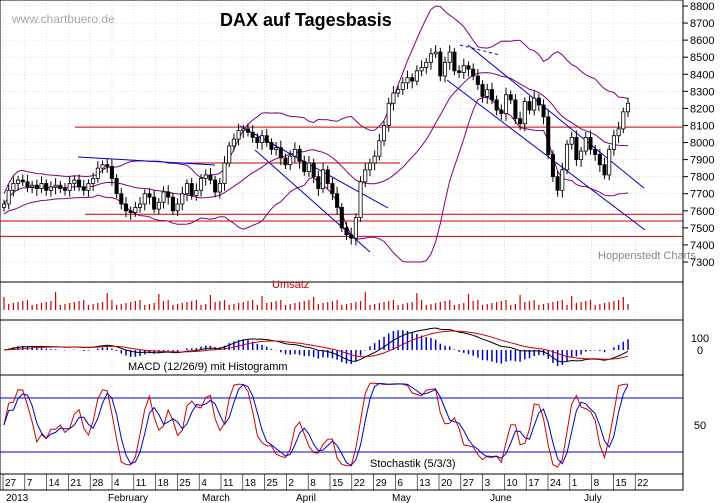 The height and width of the screenshot is (503, 723). What do you see at coordinates (382, 483) in the screenshot?
I see `day-tick-label: 29` at bounding box center [382, 483].